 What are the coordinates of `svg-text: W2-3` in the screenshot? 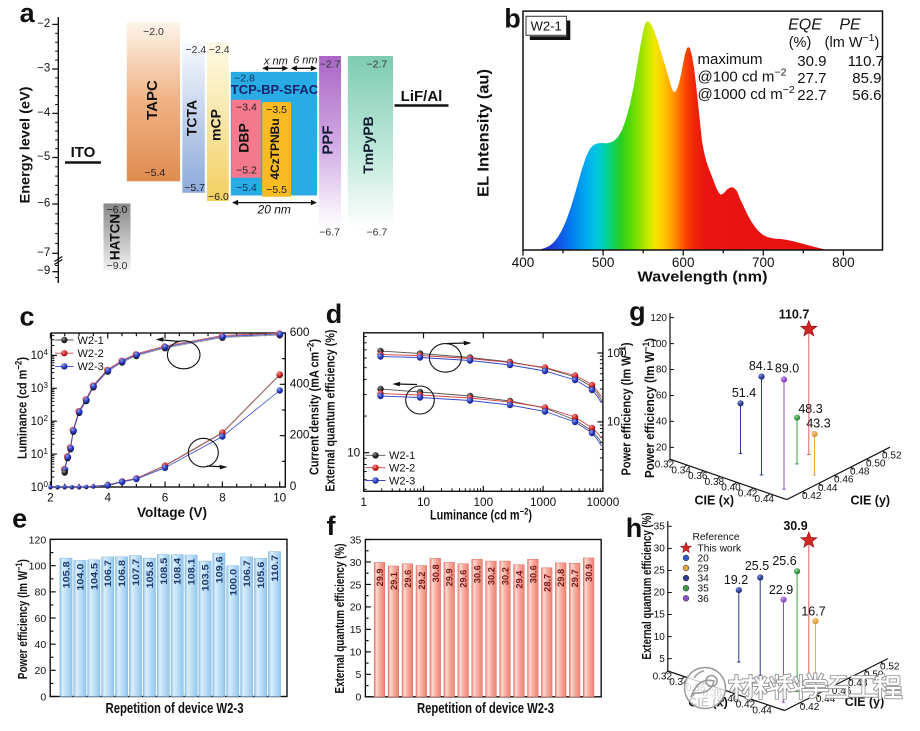 It's located at (91, 367).